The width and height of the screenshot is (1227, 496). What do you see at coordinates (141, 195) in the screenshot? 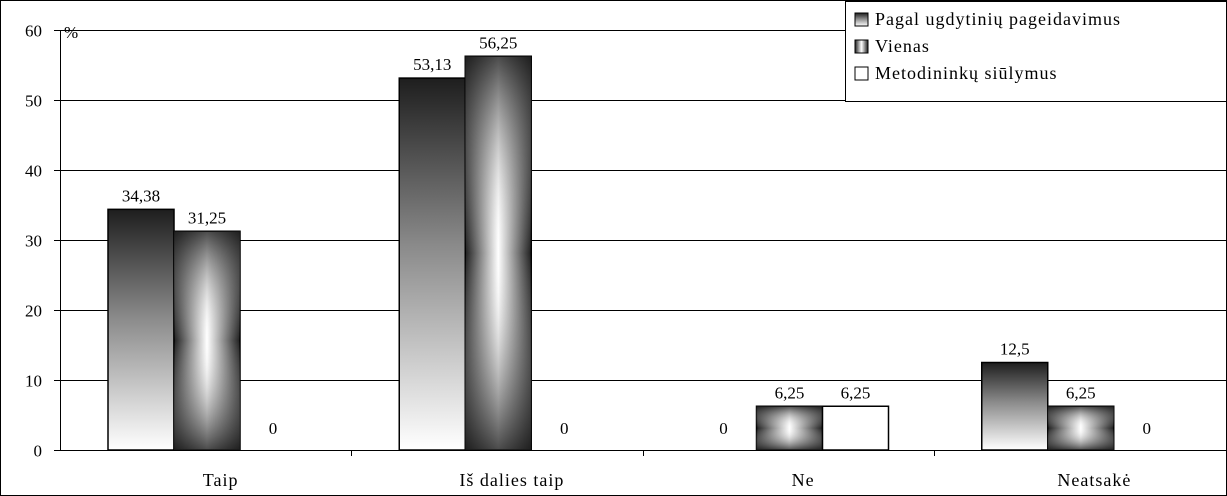
I see `data-label: 34,38` at bounding box center [141, 195].